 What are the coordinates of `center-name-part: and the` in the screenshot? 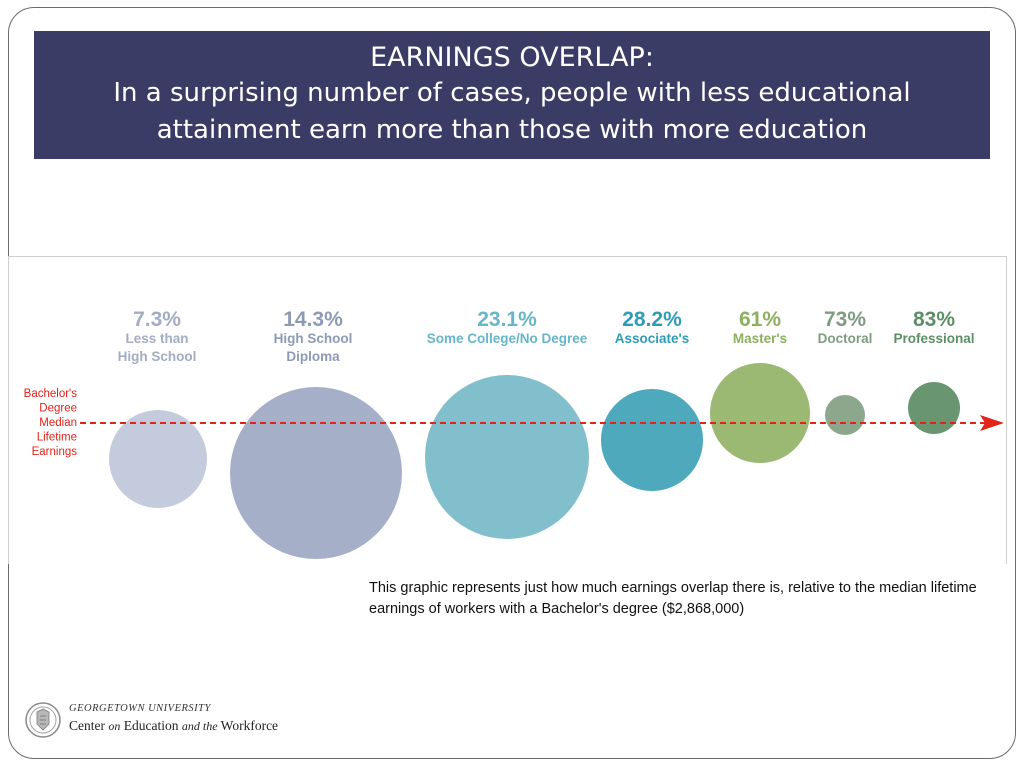 It's located at (199, 726).